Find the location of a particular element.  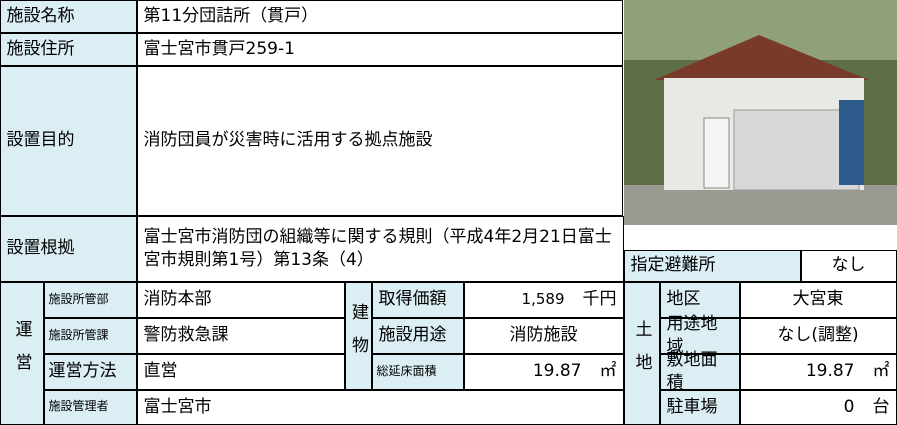

section-label: 運営 is located at coordinates (22, 353).